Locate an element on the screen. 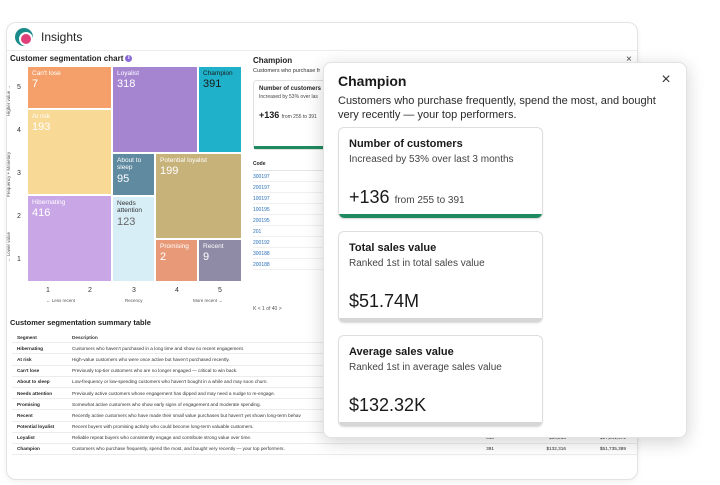 The width and height of the screenshot is (720, 485). row-count: 391 is located at coordinates (490, 449).